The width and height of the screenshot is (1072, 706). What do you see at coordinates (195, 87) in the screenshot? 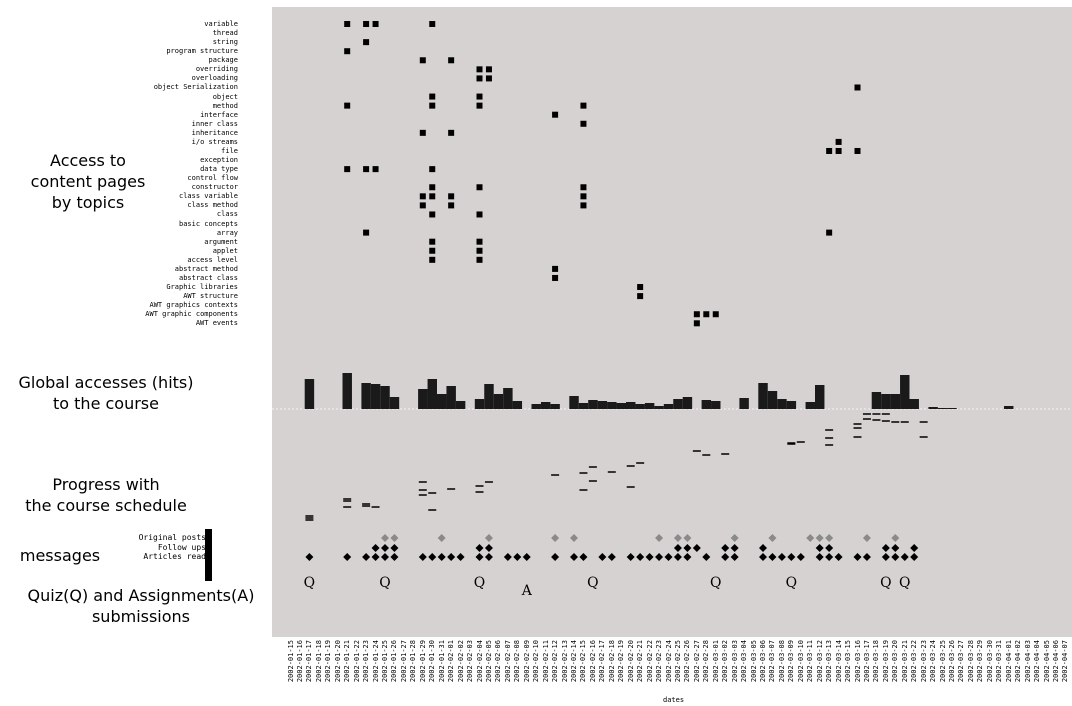
I see `topic-label: object Serialization` at bounding box center [195, 87].